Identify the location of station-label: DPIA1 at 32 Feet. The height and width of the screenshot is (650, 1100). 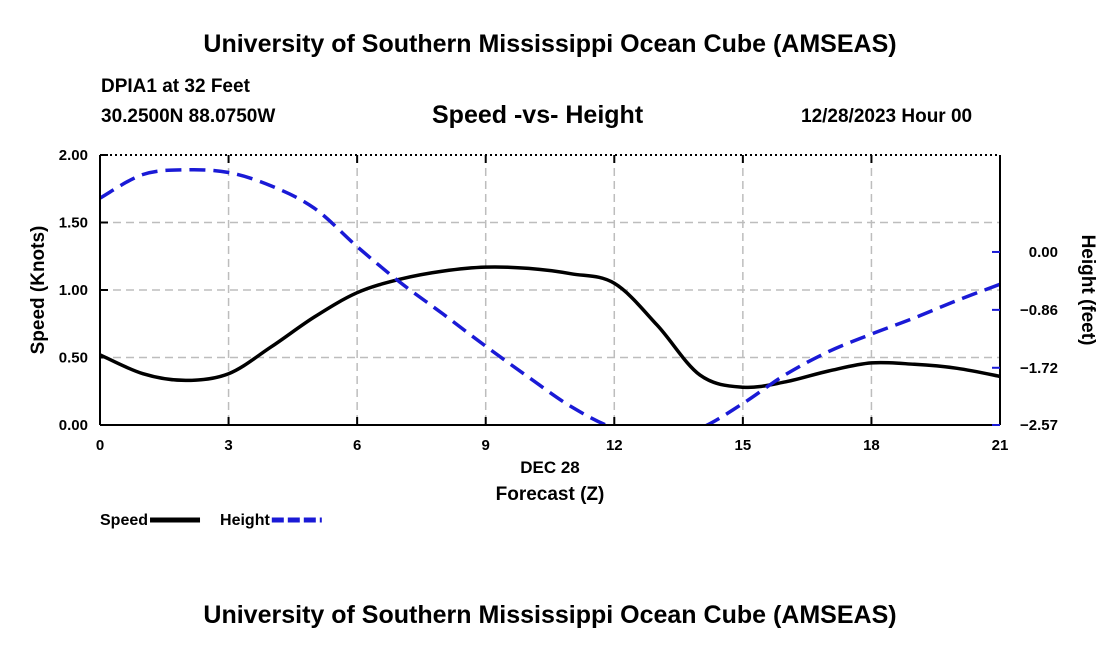
(175, 86).